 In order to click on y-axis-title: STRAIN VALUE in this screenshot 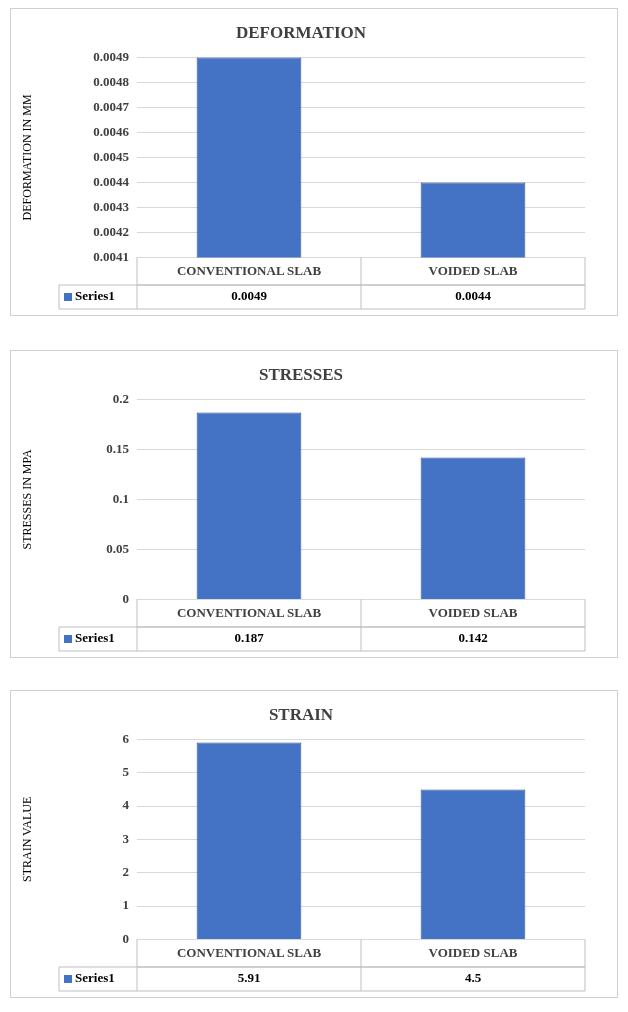, I will do `click(27, 839)`.